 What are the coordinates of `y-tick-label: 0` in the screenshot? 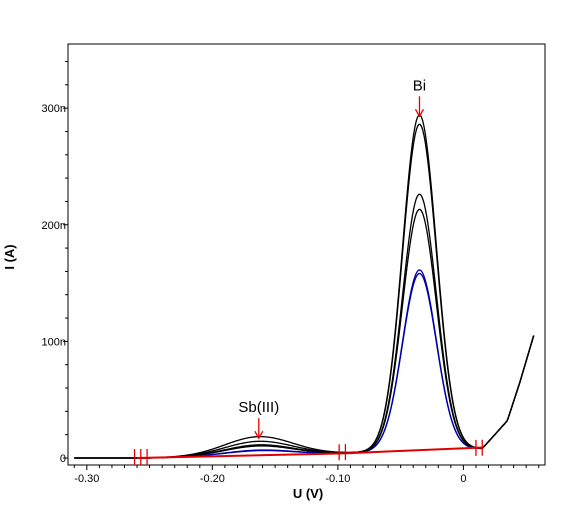 It's located at (63, 459).